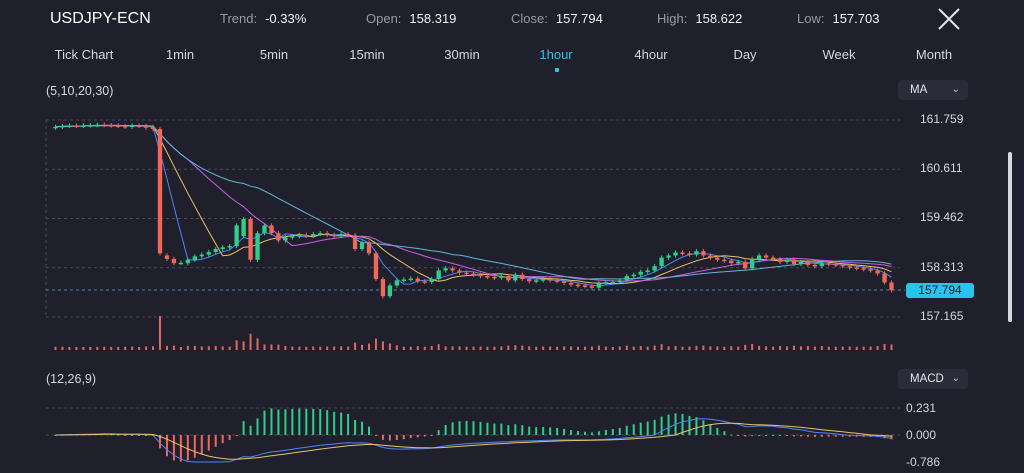  I want to click on tab-day: Day, so click(745, 54).